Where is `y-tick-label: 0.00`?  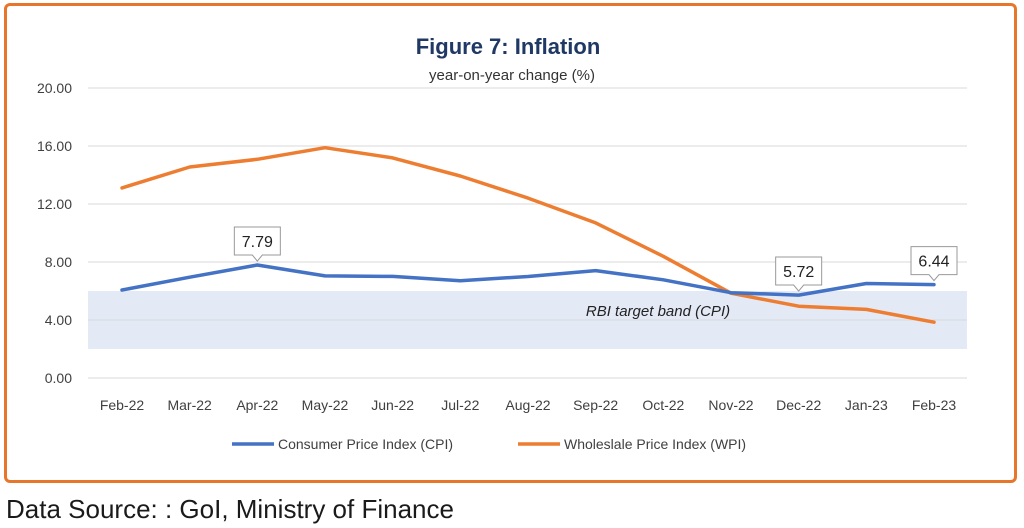 y-tick-label: 0.00 is located at coordinates (58, 378).